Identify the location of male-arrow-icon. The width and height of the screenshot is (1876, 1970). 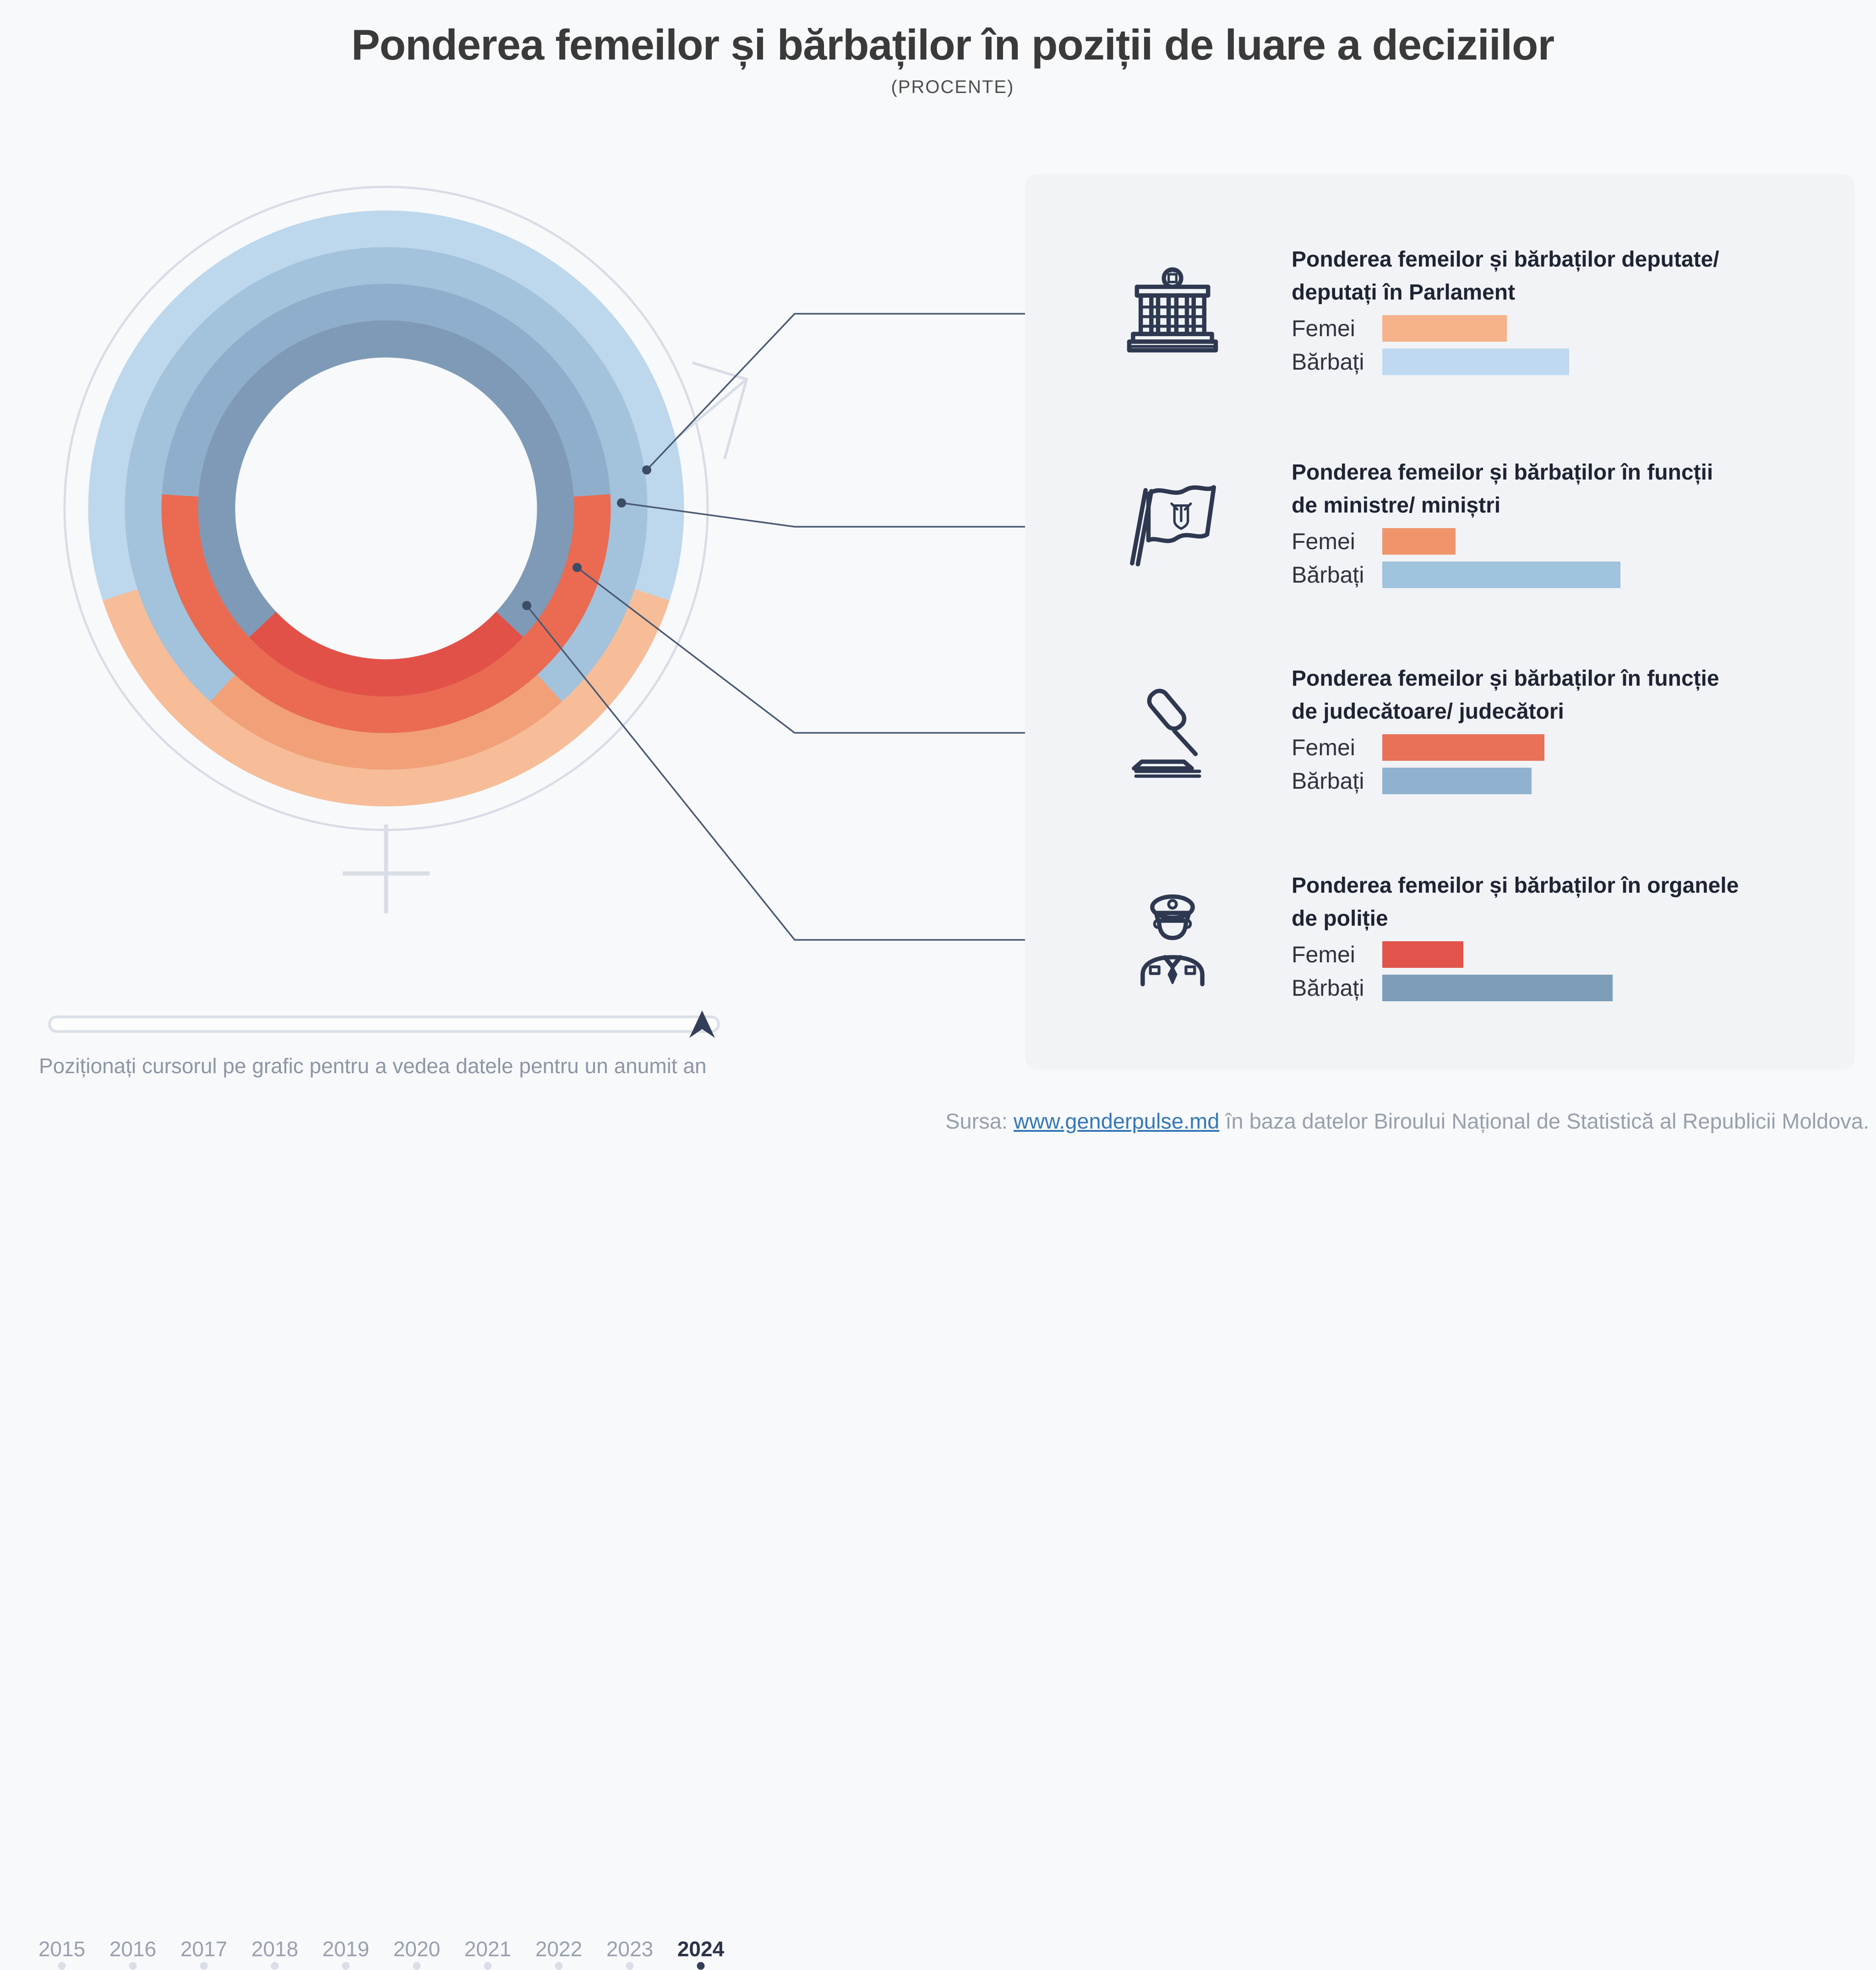
(706, 410).